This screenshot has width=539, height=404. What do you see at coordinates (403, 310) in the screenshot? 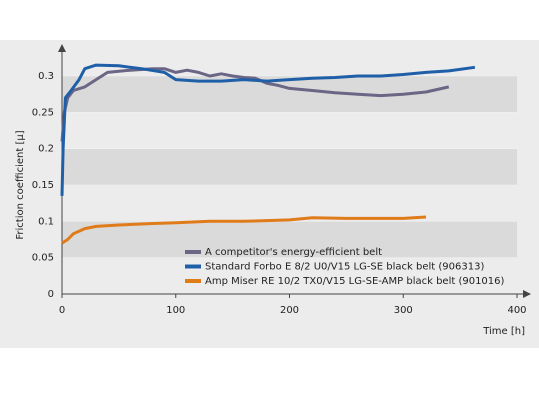
I see `x-tick-label: 300` at bounding box center [403, 310].